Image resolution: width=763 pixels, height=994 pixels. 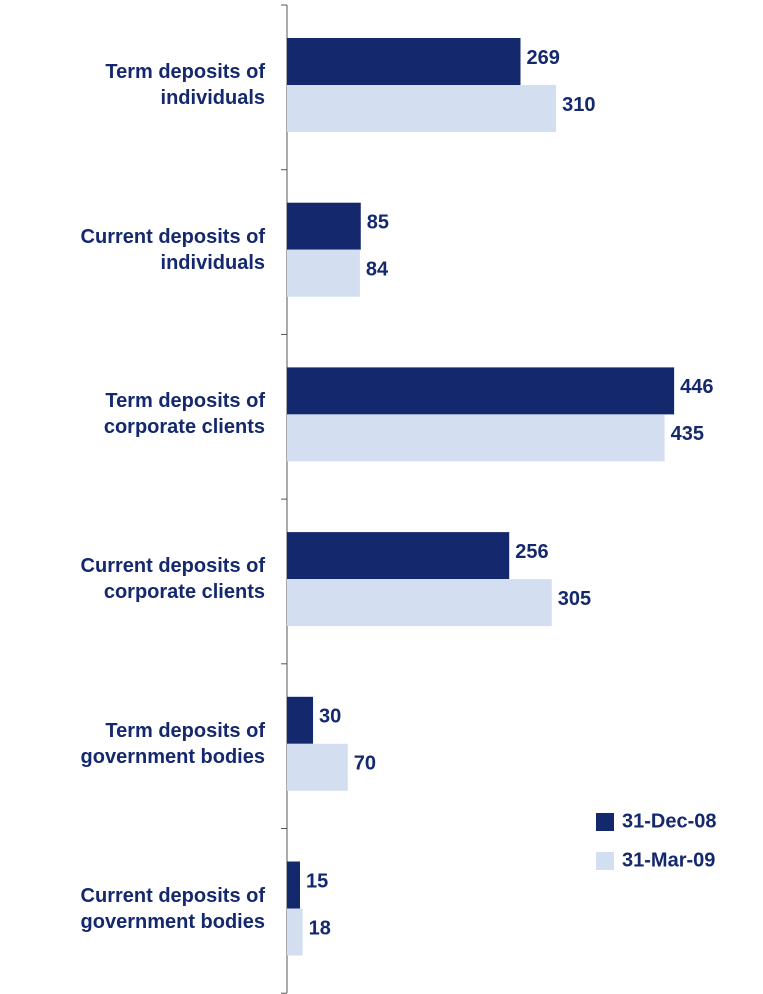 I want to click on category-label: Current deposits of individuals, so click(x=172, y=249).